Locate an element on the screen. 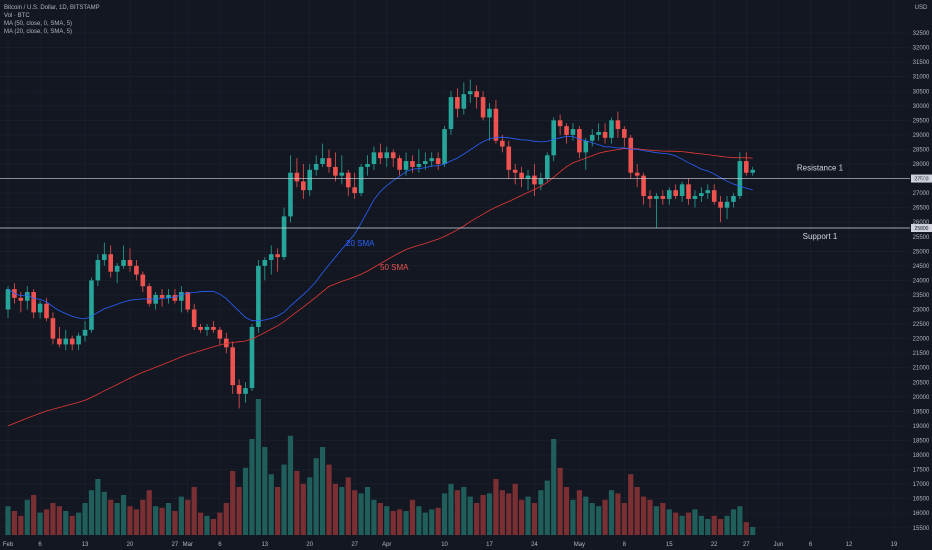 This screenshot has height=550, width=932. time-tick-label: Mar is located at coordinates (188, 545).